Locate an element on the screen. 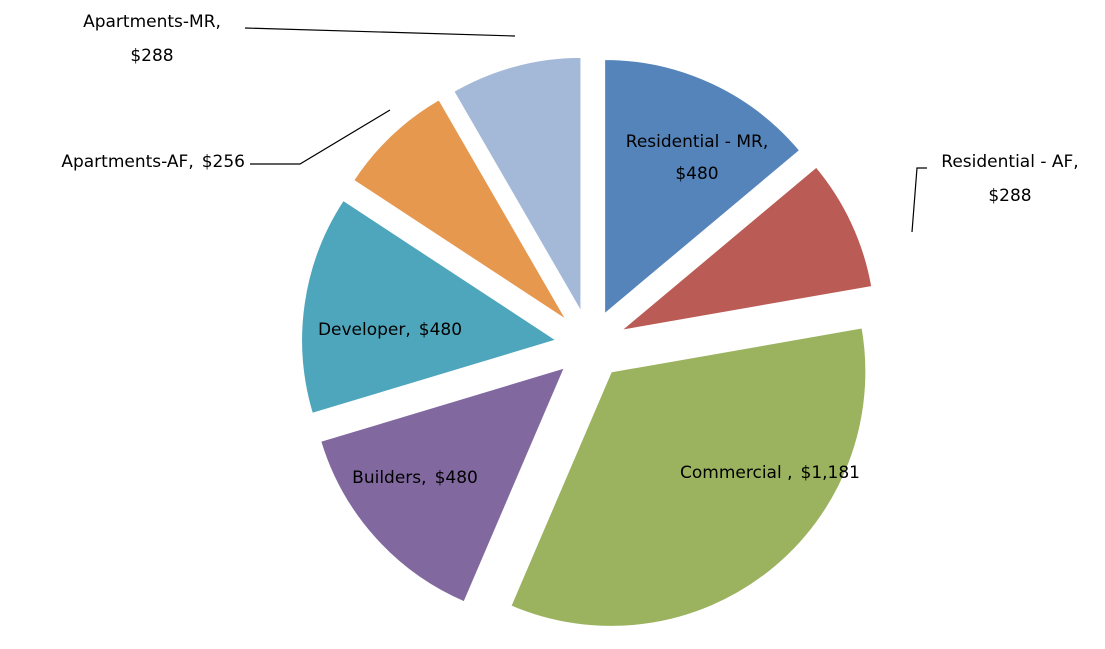 This screenshot has width=1105, height=649. data-label: Builders, $480 is located at coordinates (415, 478).